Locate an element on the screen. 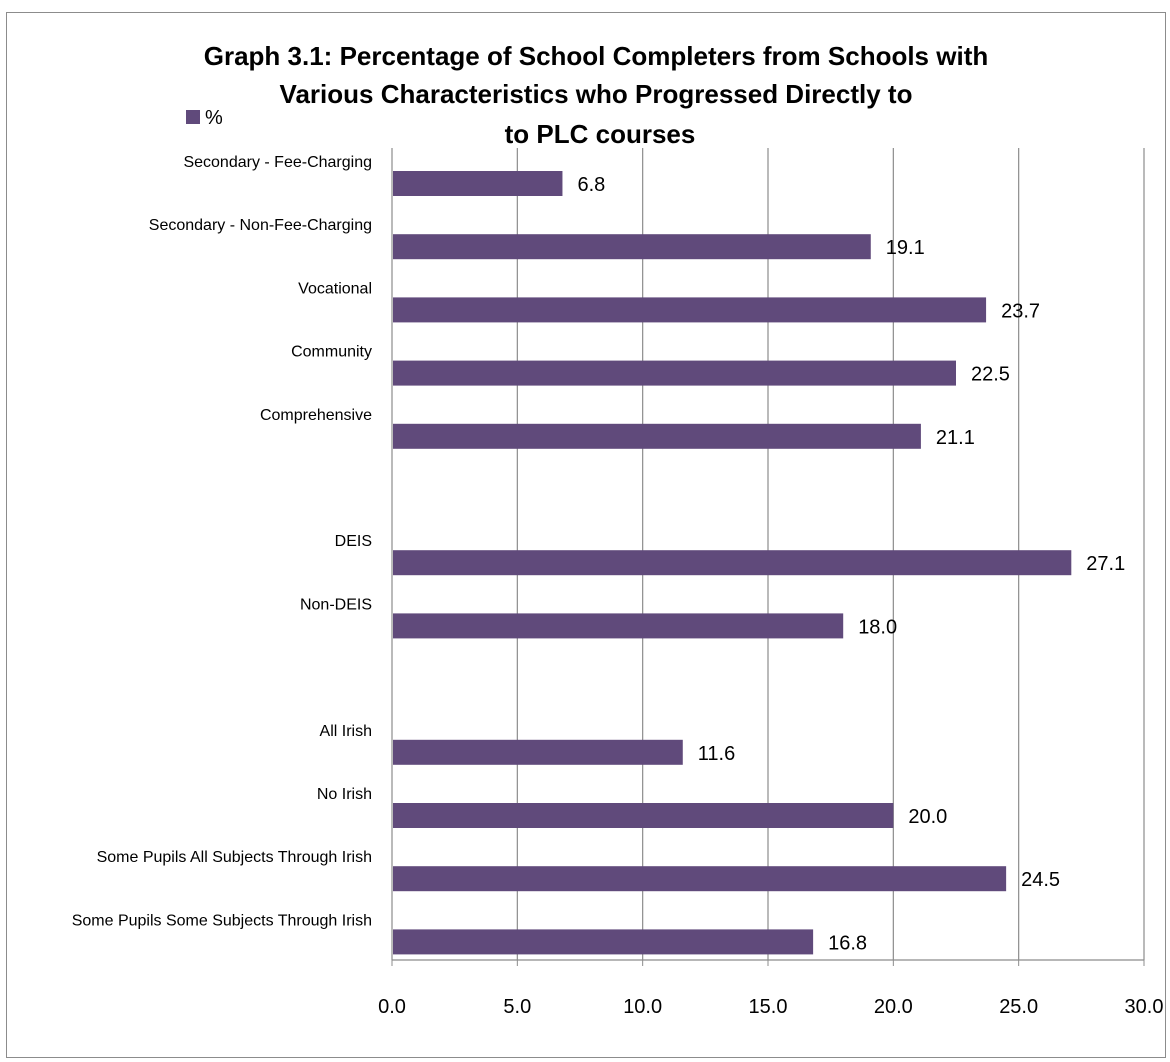 This screenshot has height=1062, width=1170. x-tick-label: 15.0 is located at coordinates (768, 1007).